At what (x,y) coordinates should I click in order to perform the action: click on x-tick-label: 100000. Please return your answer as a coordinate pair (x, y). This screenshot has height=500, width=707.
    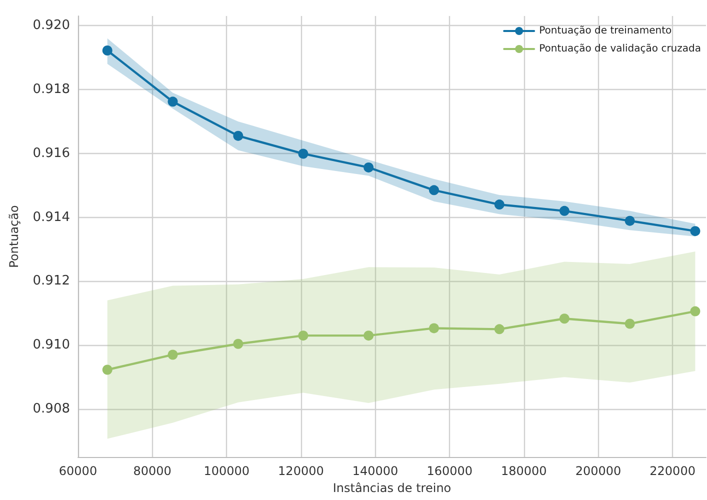
    Looking at the image, I should click on (227, 471).